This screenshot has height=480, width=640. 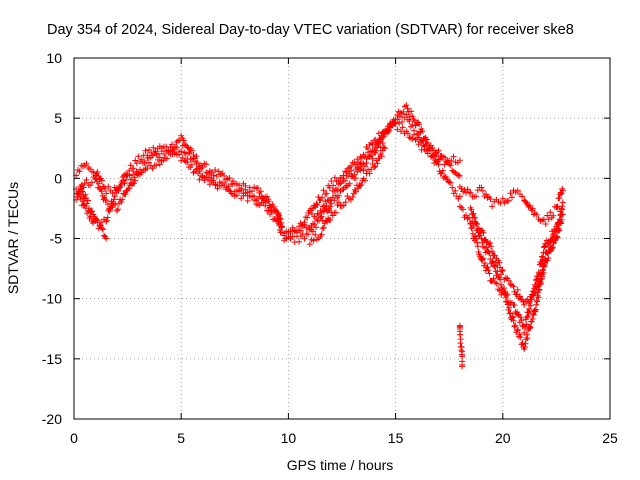 I want to click on x-tick-label: 5, so click(x=181, y=438).